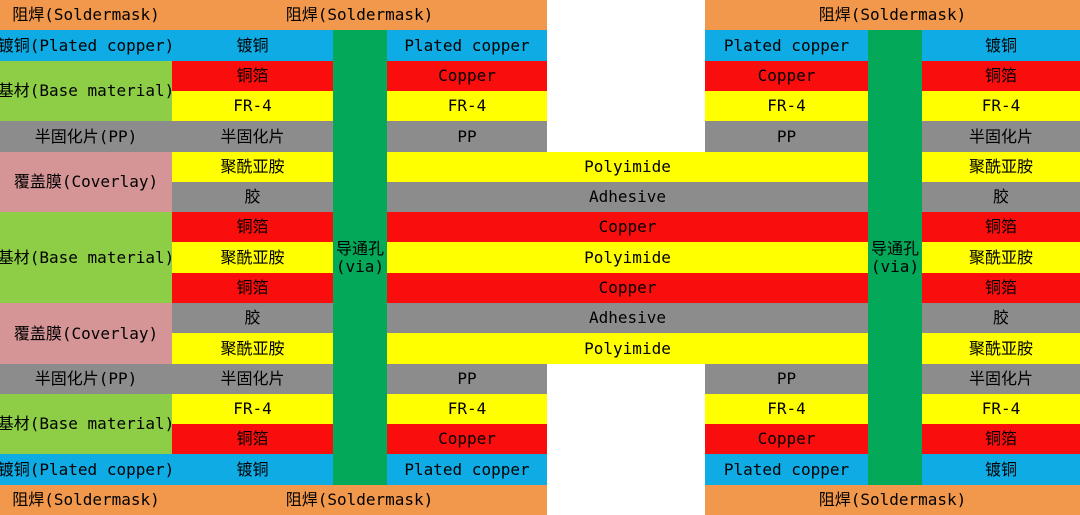 The height and width of the screenshot is (515, 1080). What do you see at coordinates (467, 76) in the screenshot?
I see `layer-copper-top-left-inner: Copper` at bounding box center [467, 76].